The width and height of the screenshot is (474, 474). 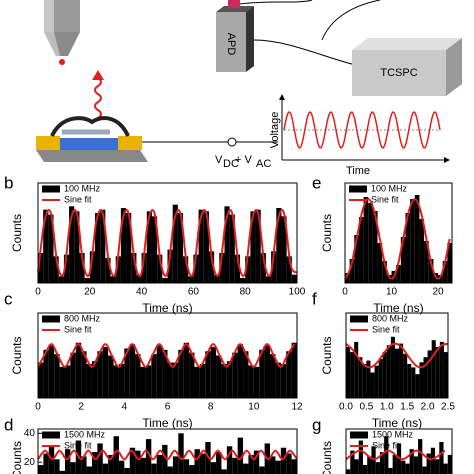 I want to click on legend-label: 100 MHz, so click(x=389, y=188).